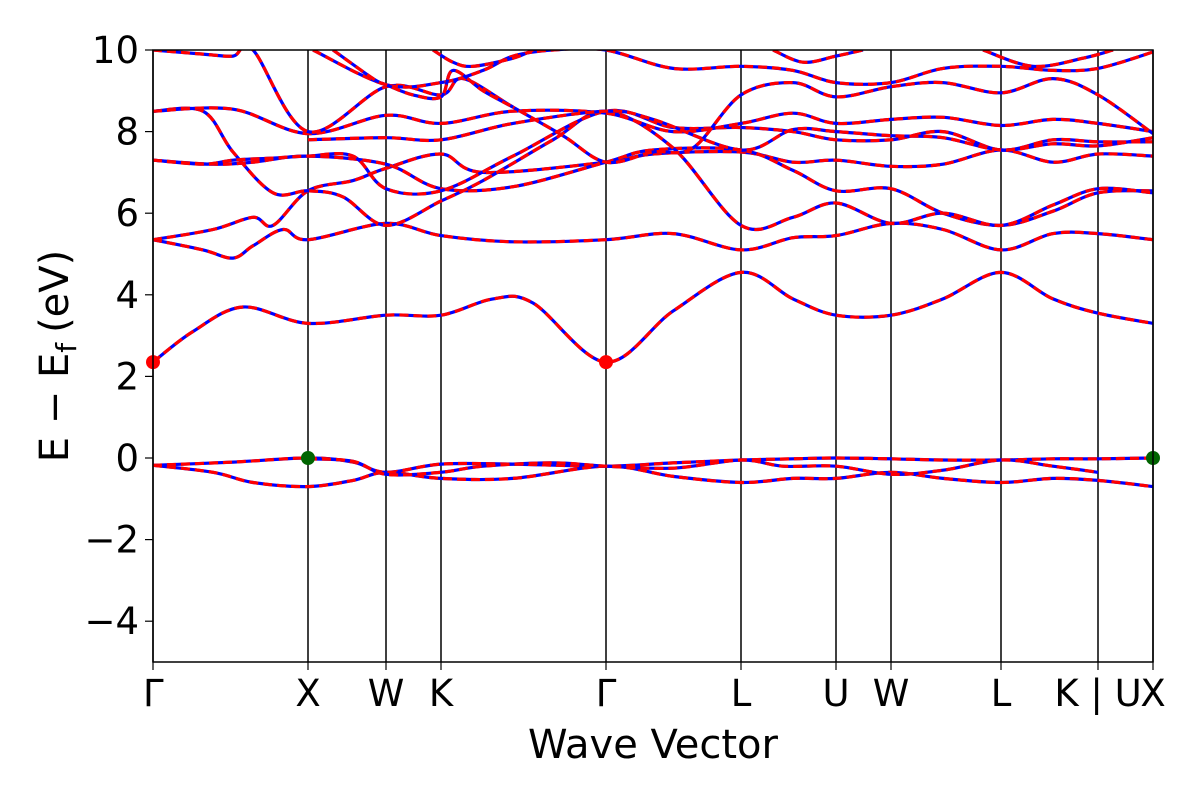 This screenshot has width=1200, height=800. Describe the element at coordinates (606, 362) in the screenshot. I see `cbm-marker` at that location.